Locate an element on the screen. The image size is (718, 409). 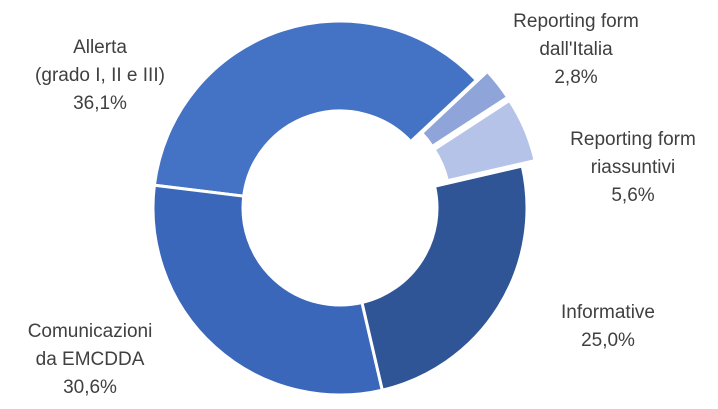
label-line: dall'Italia is located at coordinates (576, 49).